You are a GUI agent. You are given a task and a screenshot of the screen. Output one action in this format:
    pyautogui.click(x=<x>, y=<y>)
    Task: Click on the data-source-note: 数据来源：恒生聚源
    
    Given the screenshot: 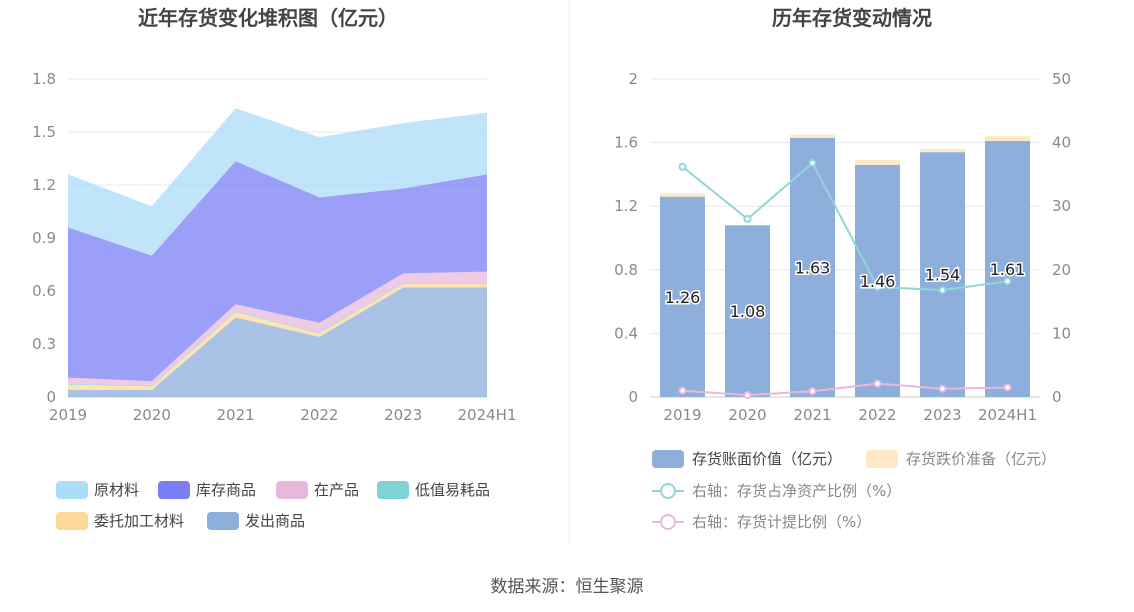 What is the action you would take?
    pyautogui.click(x=567, y=587)
    